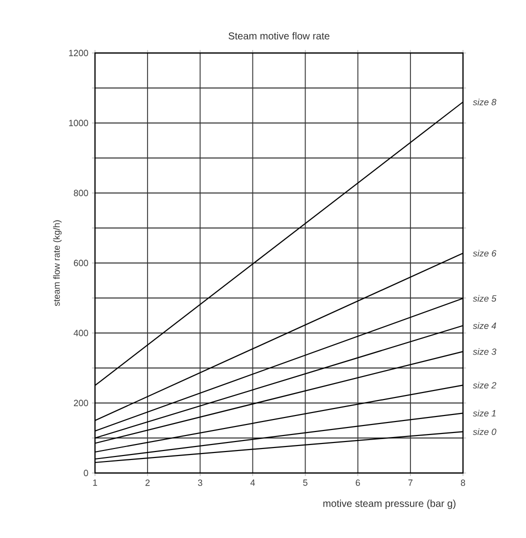  I want to click on x-tick-label: 5, so click(305, 483).